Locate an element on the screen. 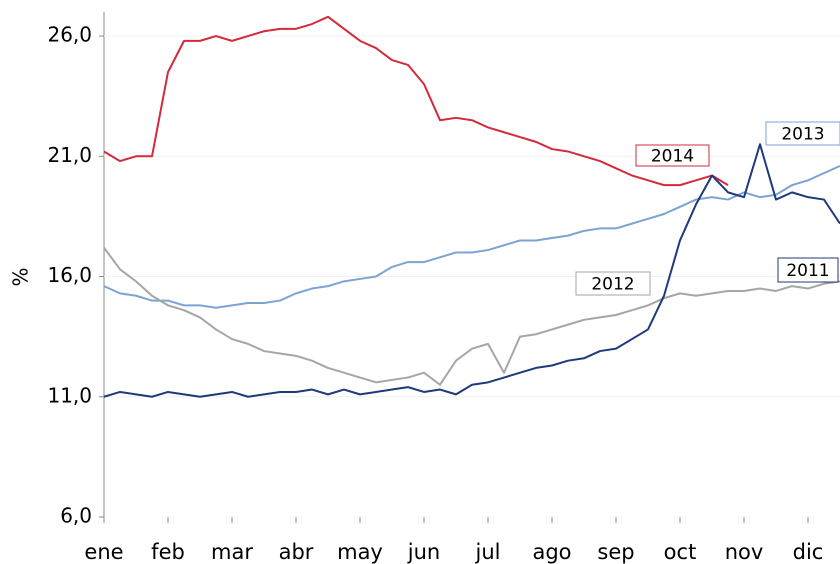 The image size is (840, 564). x-tick-label: dic is located at coordinates (808, 552).